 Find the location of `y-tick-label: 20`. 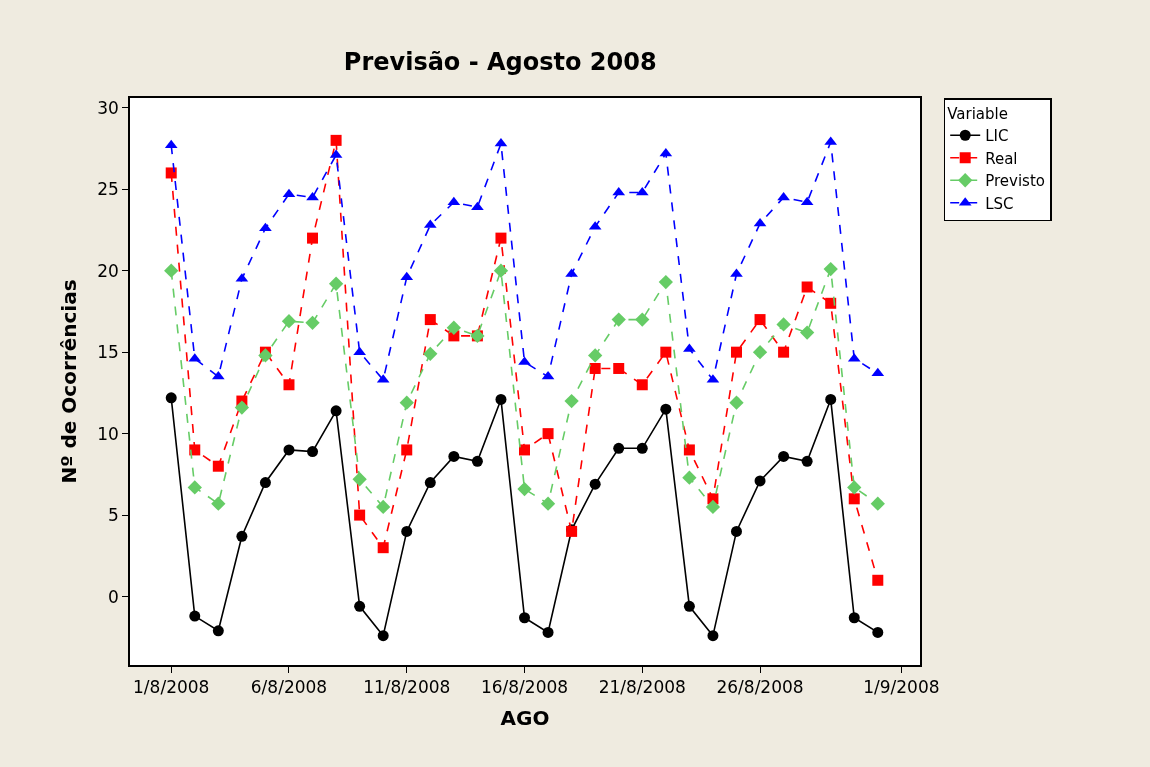

y-tick-label: 20 is located at coordinates (108, 270).